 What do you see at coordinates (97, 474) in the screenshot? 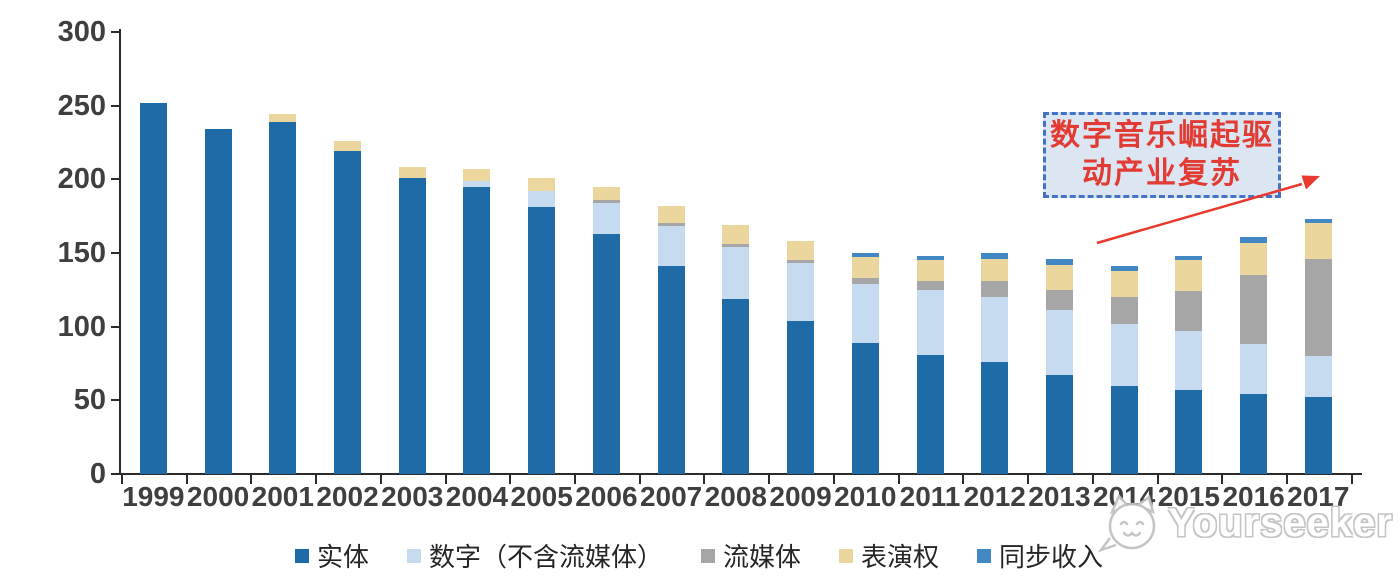
I see `y-axis-label: 0` at bounding box center [97, 474].